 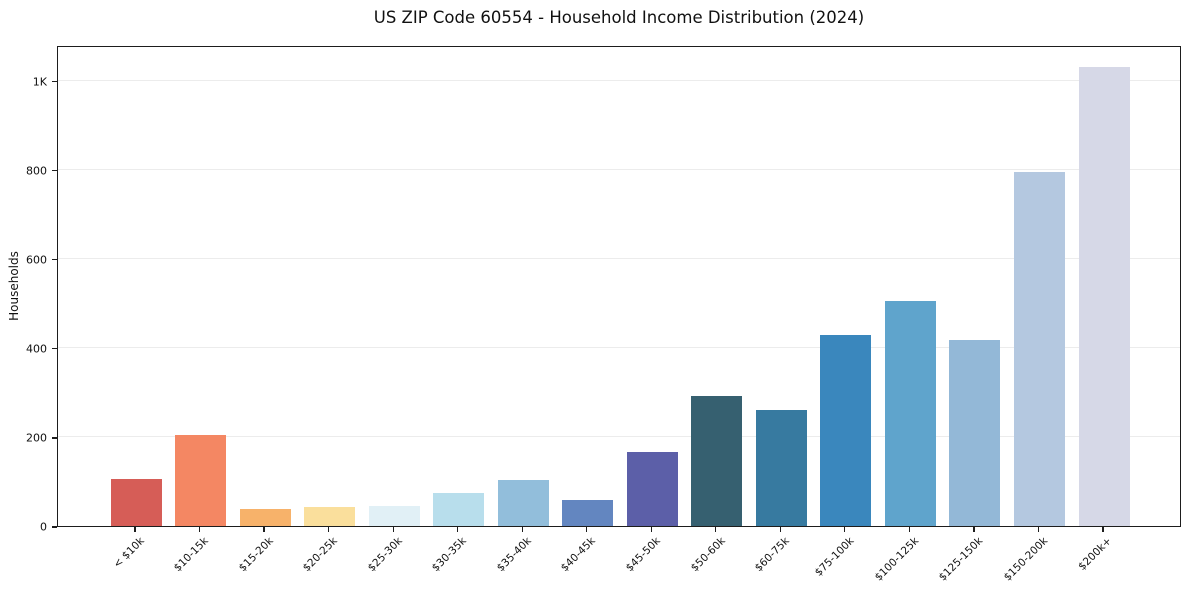 What do you see at coordinates (975, 433) in the screenshot?
I see `bar-125-150k` at bounding box center [975, 433].